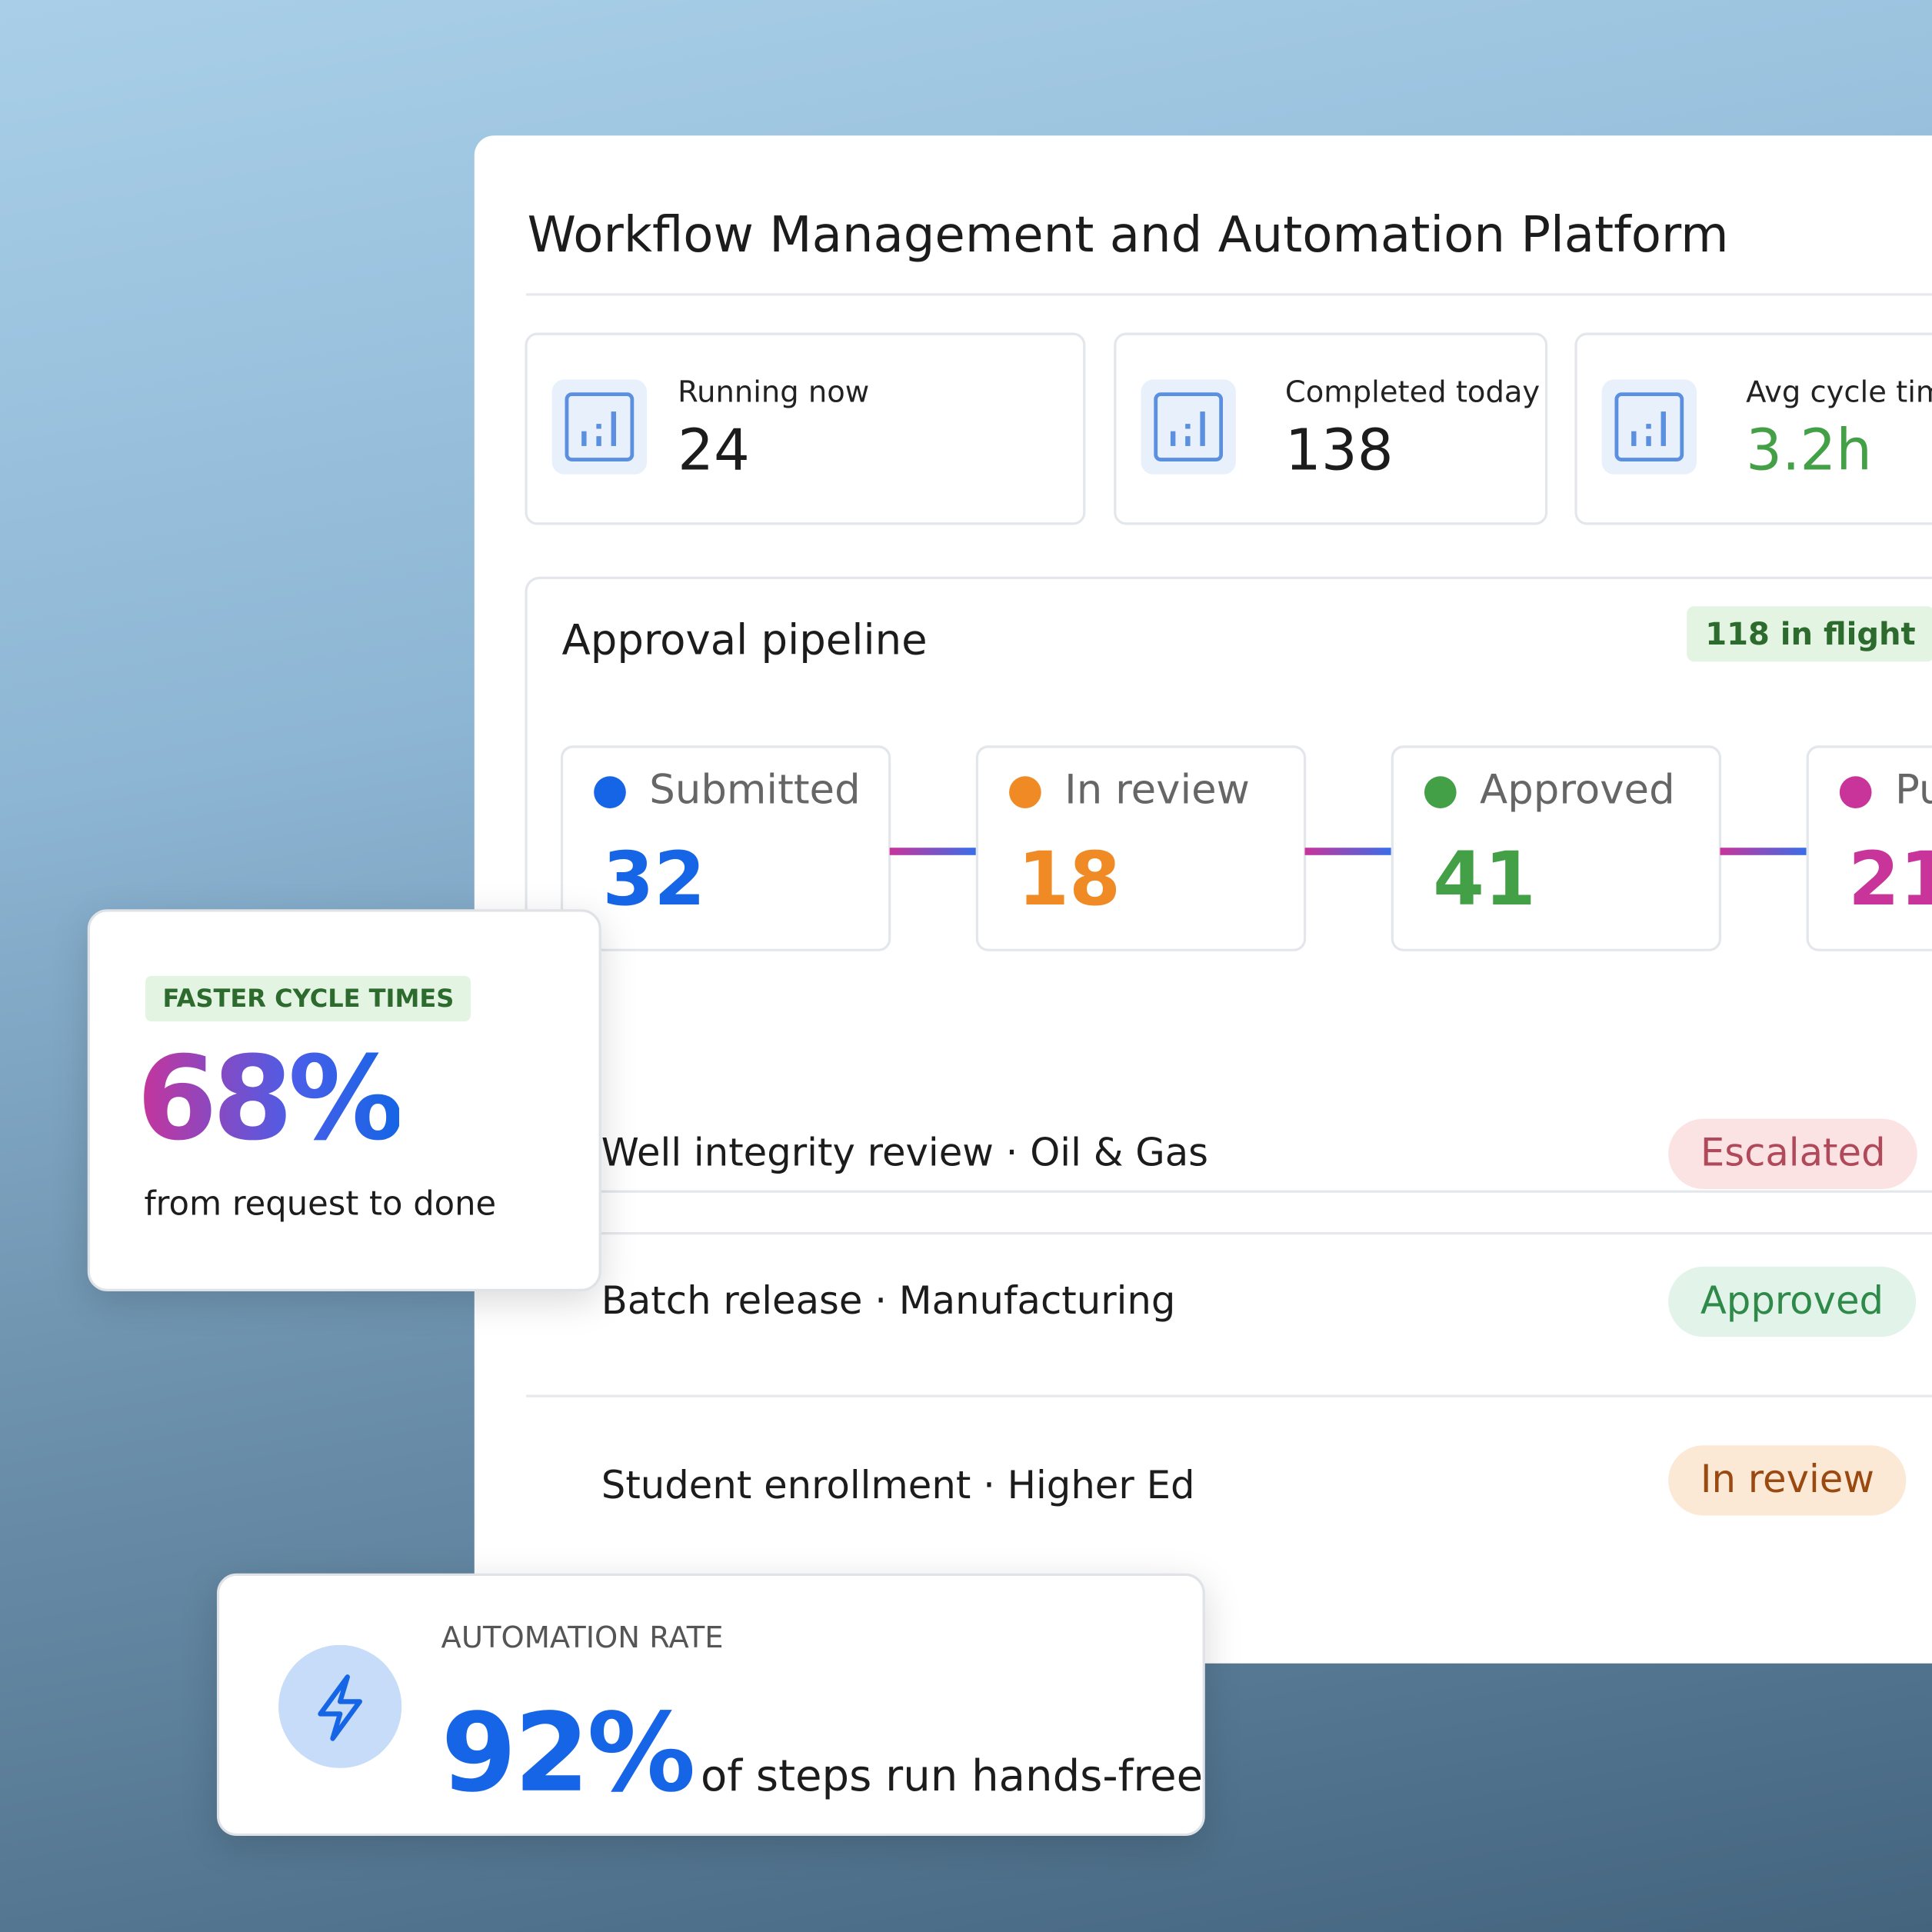 The height and width of the screenshot is (1932, 1932). Describe the element at coordinates (568, 1753) in the screenshot. I see `automation-value: 92%` at that location.